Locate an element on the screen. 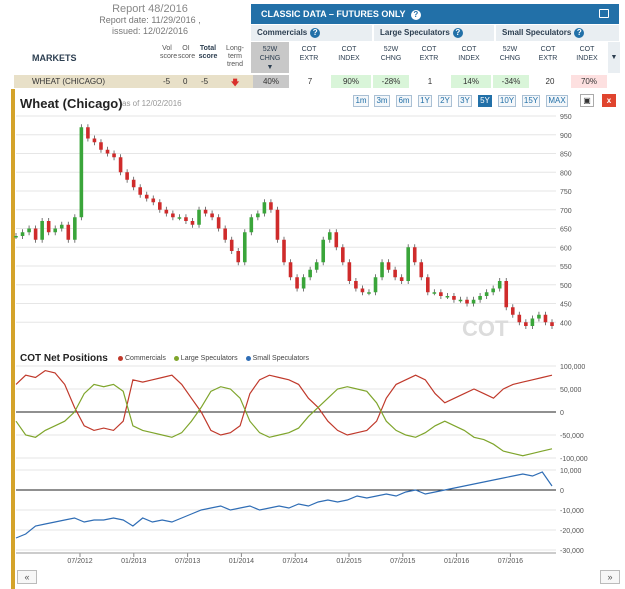 The width and height of the screenshot is (625, 589). range-3y: 3Y is located at coordinates (465, 101).